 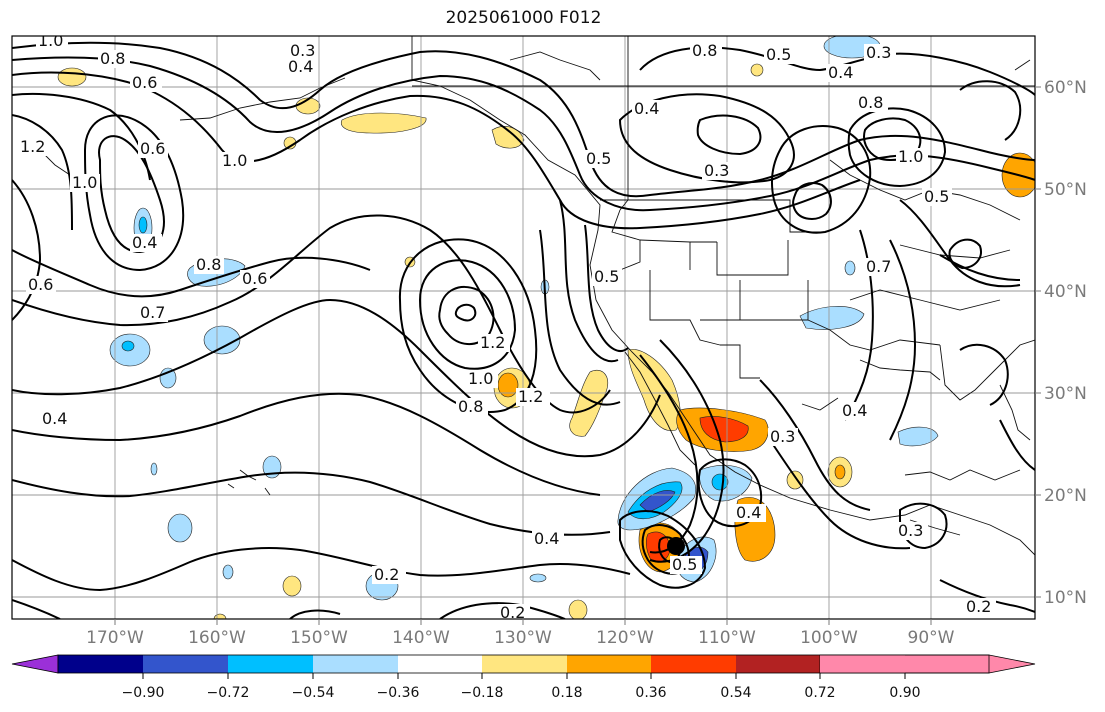 I want to click on lat-label: 10°N, so click(x=1065, y=598).